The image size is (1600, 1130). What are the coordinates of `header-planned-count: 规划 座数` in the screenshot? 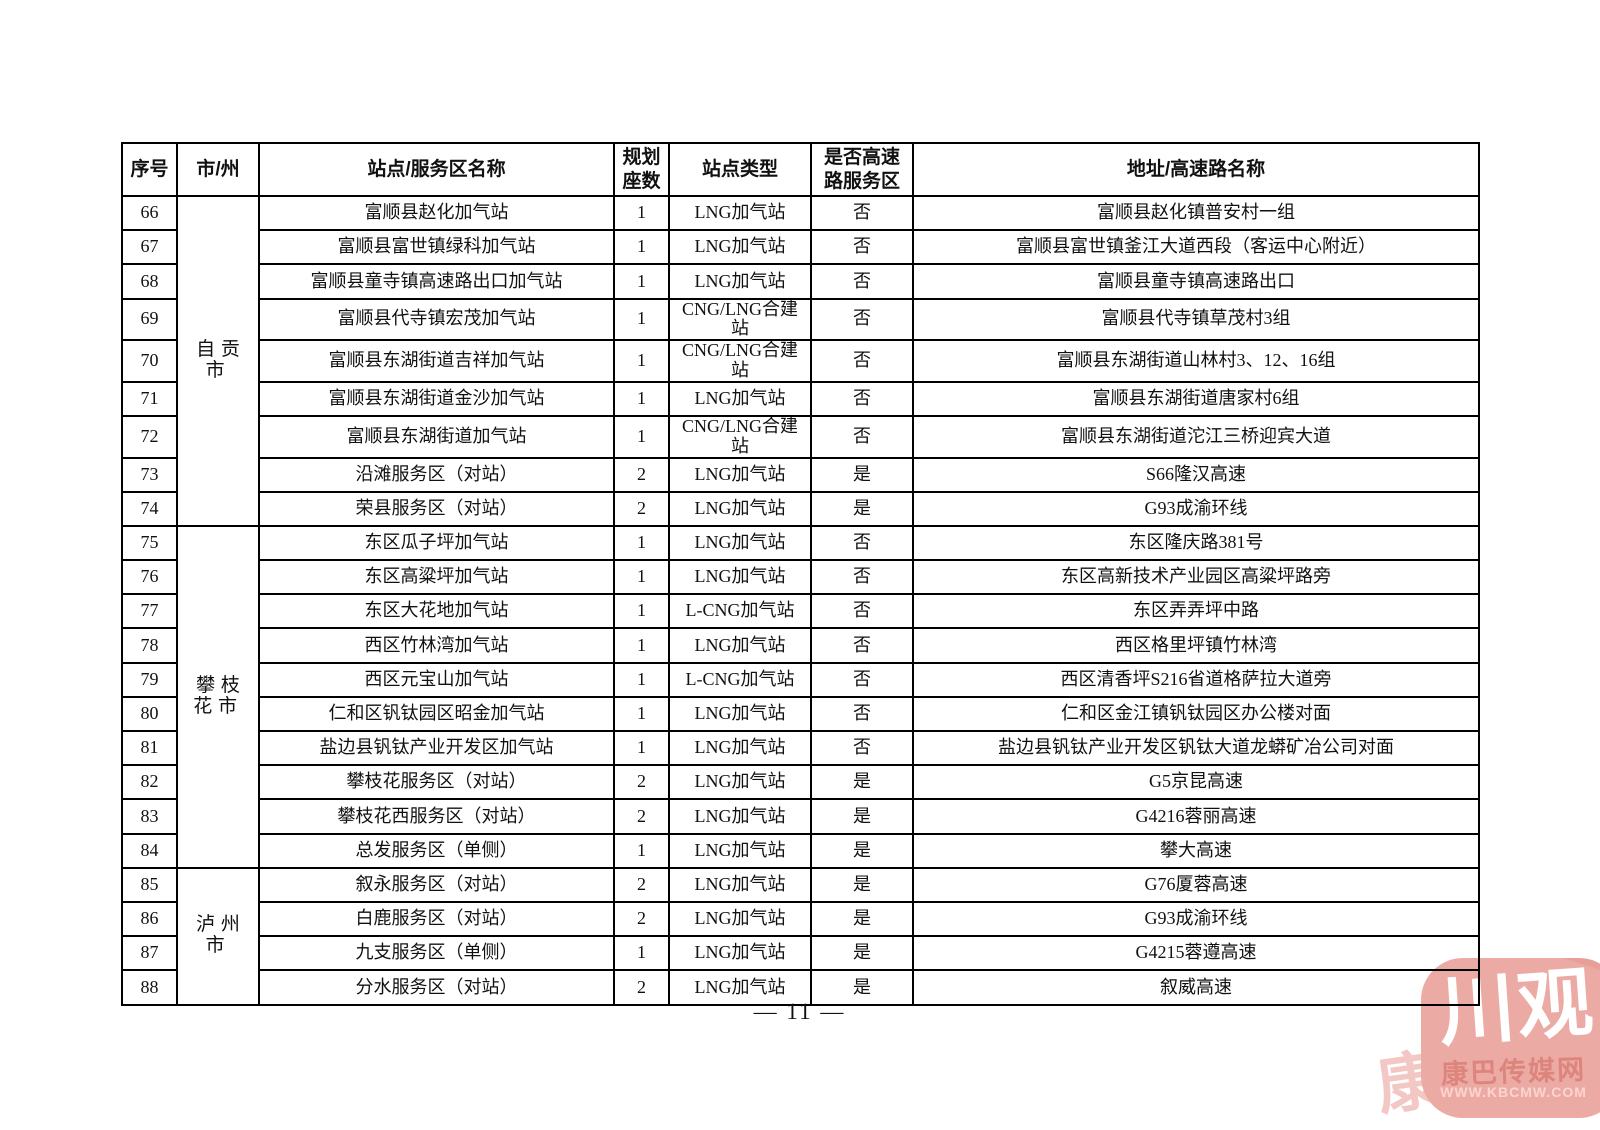 It's located at (641, 169).